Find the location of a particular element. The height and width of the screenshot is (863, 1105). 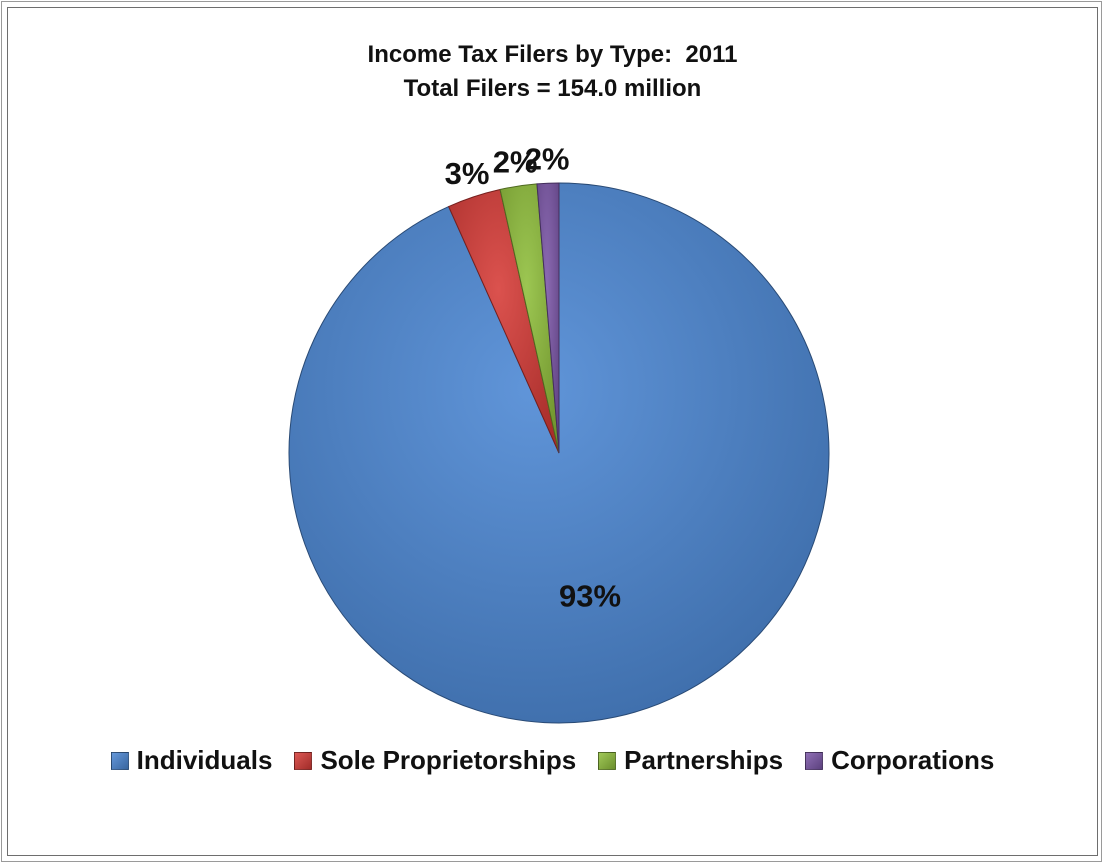

legend-label-sole-proprietorships: Sole Proprietorships is located at coordinates (448, 760).